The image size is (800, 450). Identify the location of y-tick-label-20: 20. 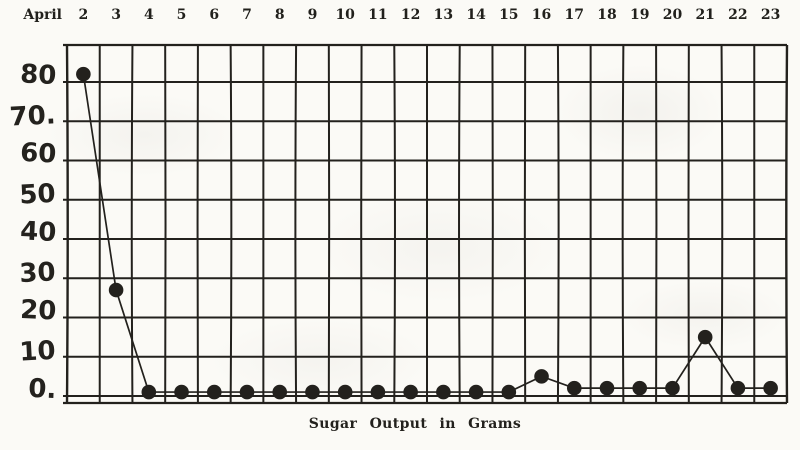
(38, 311).